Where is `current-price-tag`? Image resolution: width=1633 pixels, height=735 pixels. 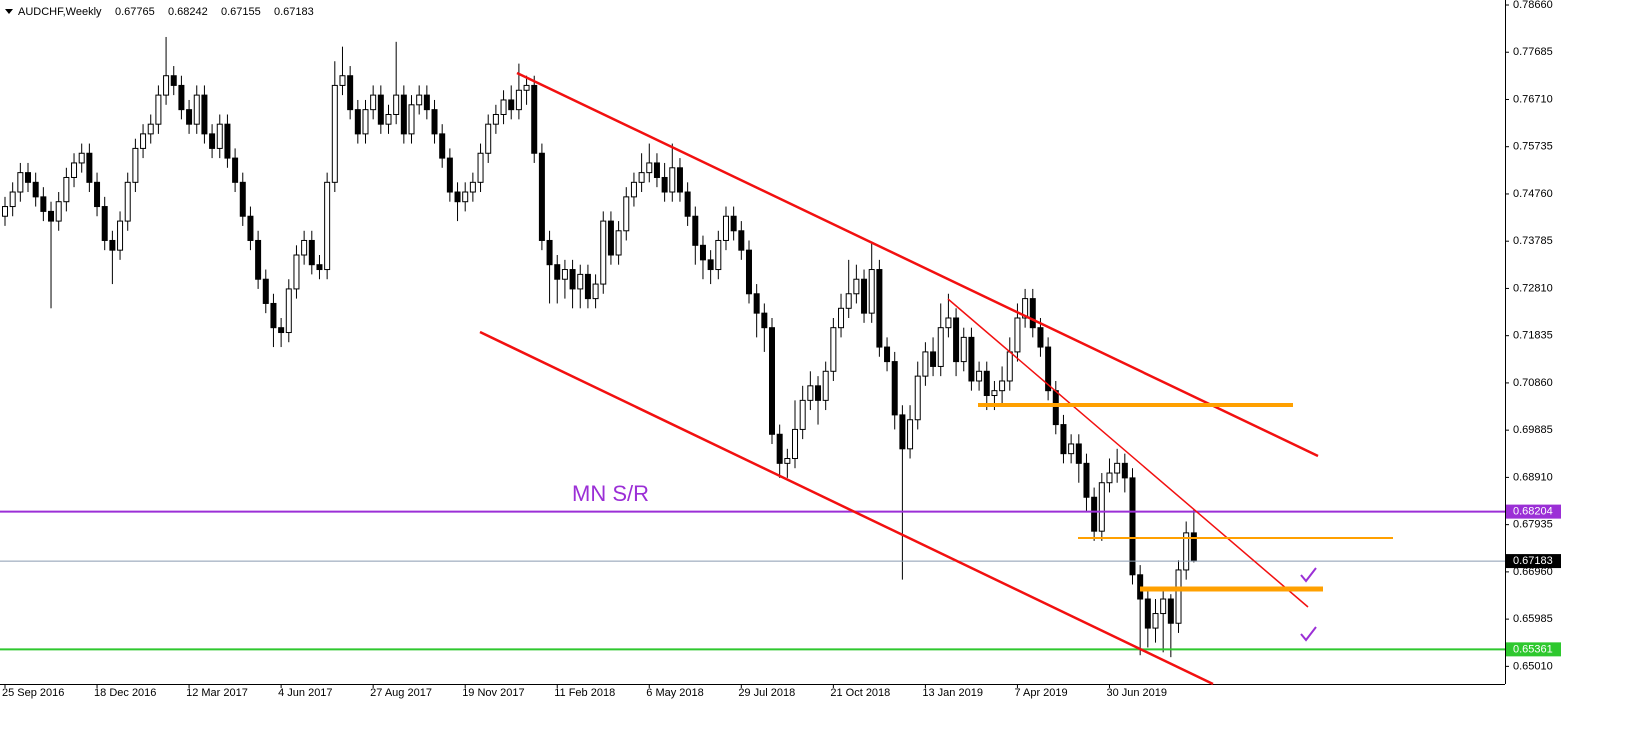 current-price-tag is located at coordinates (1533, 561).